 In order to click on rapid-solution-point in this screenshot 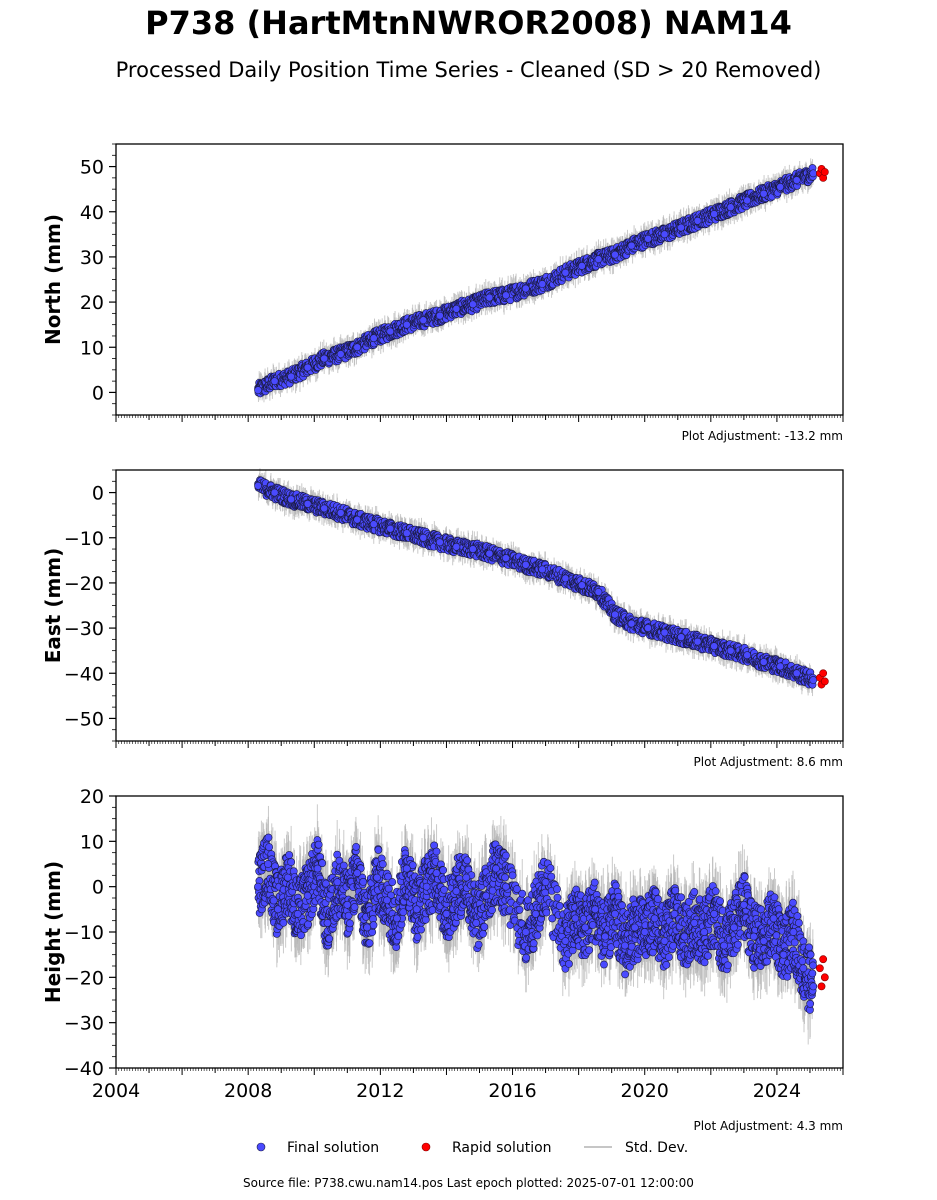, I will do `click(824, 172)`.